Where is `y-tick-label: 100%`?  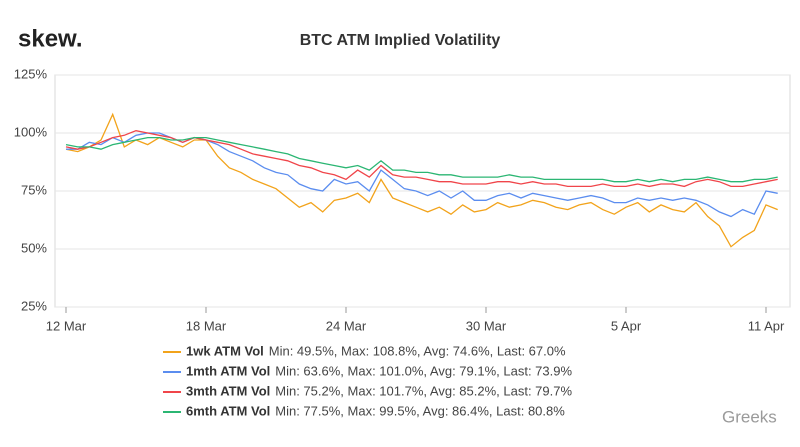
y-tick-label: 100% is located at coordinates (31, 131).